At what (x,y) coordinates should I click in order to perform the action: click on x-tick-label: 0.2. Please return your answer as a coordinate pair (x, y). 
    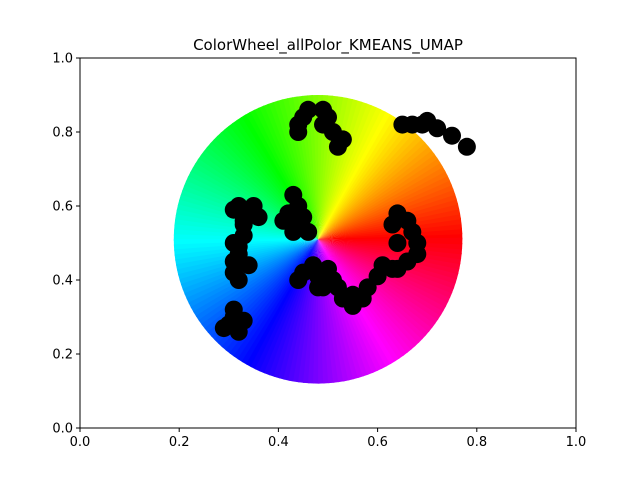
    Looking at the image, I should click on (179, 442).